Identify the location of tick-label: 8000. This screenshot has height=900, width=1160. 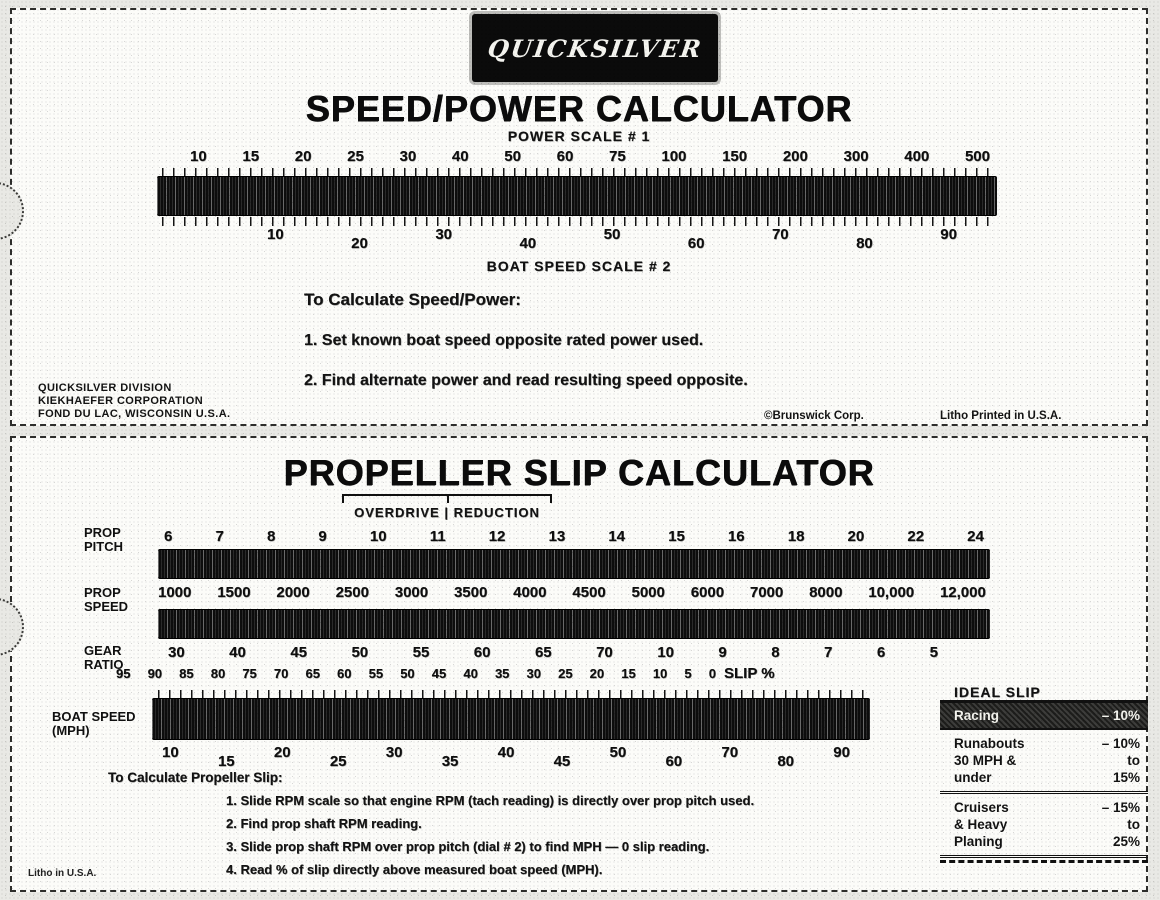
(826, 592).